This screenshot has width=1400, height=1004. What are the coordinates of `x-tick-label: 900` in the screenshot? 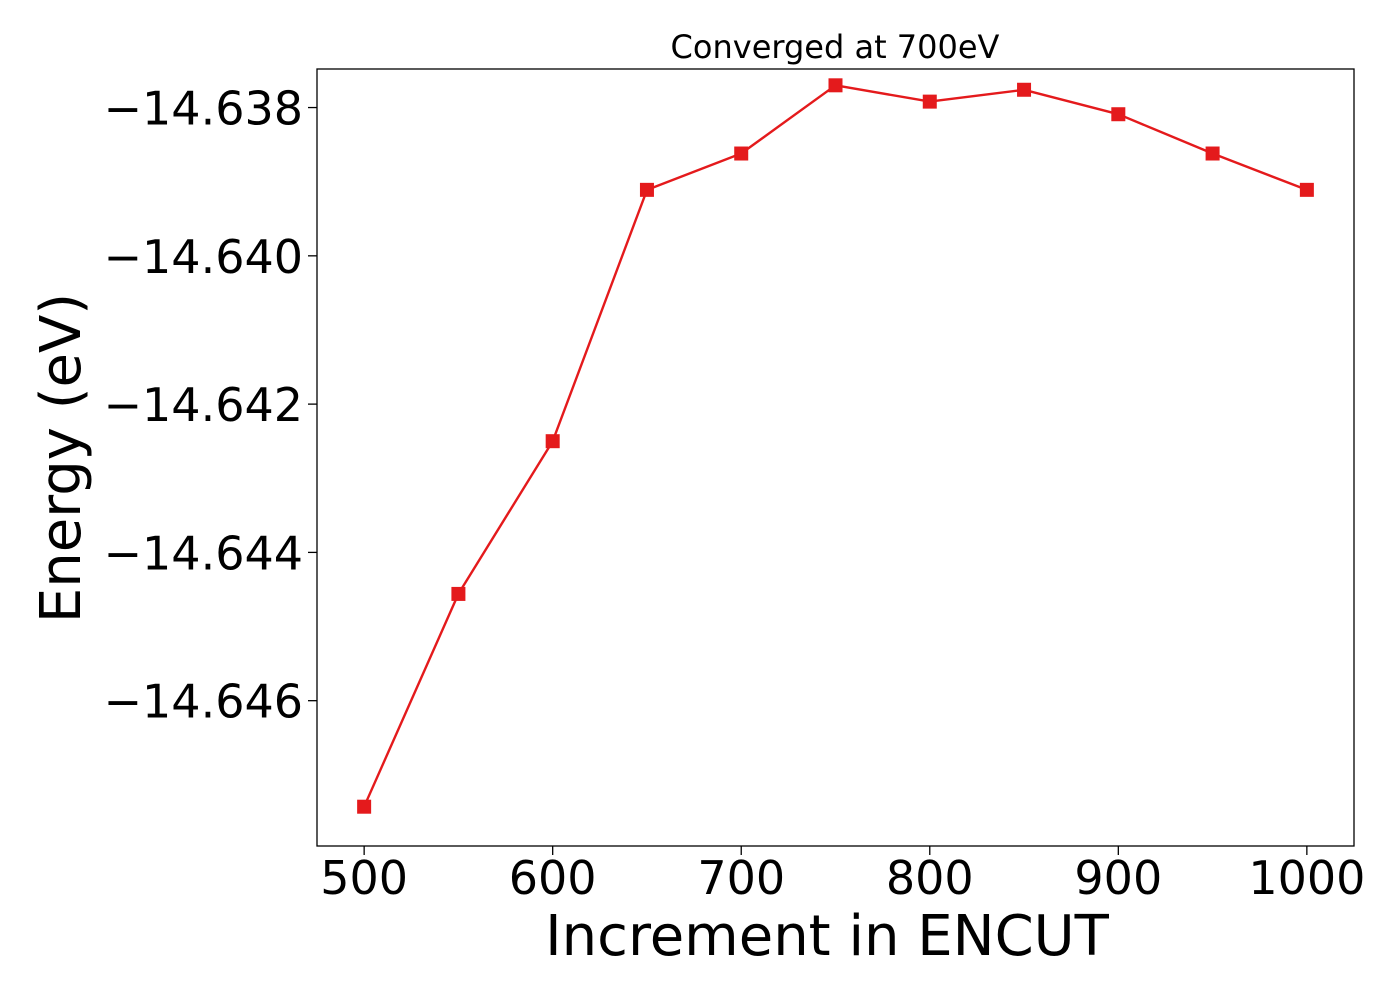 It's located at (1118, 878).